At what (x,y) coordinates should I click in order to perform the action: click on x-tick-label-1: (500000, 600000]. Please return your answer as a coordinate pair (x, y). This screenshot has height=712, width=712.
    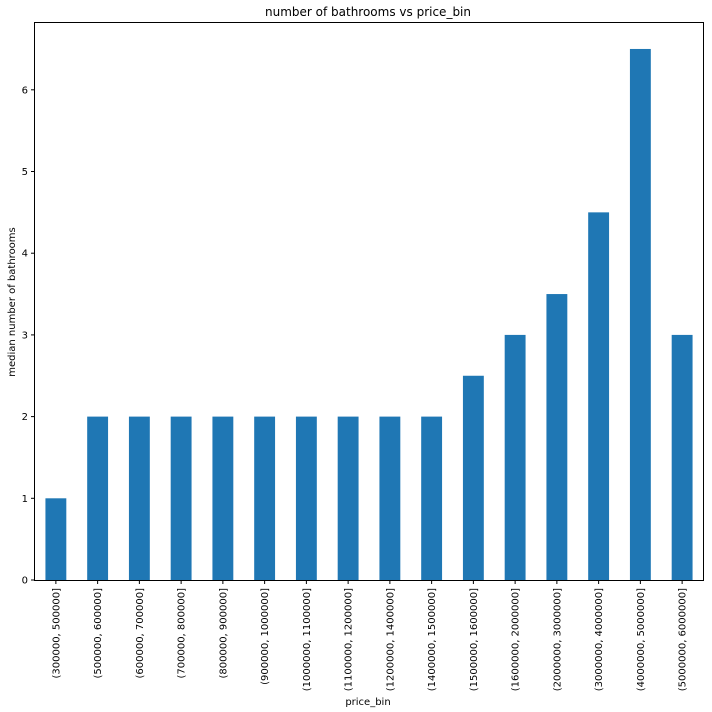
    Looking at the image, I should click on (98, 633).